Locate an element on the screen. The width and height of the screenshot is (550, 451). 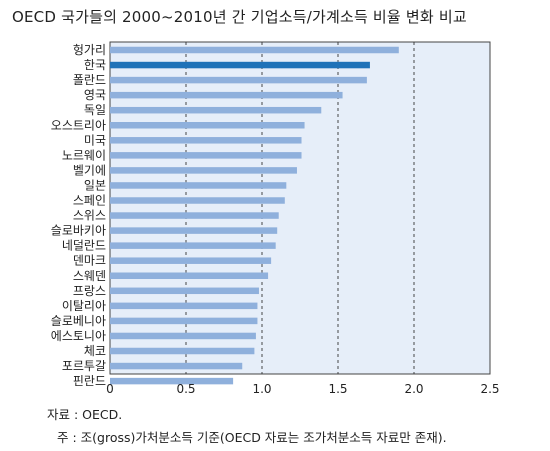
x-tick-label: 1.0 is located at coordinates (261, 389).